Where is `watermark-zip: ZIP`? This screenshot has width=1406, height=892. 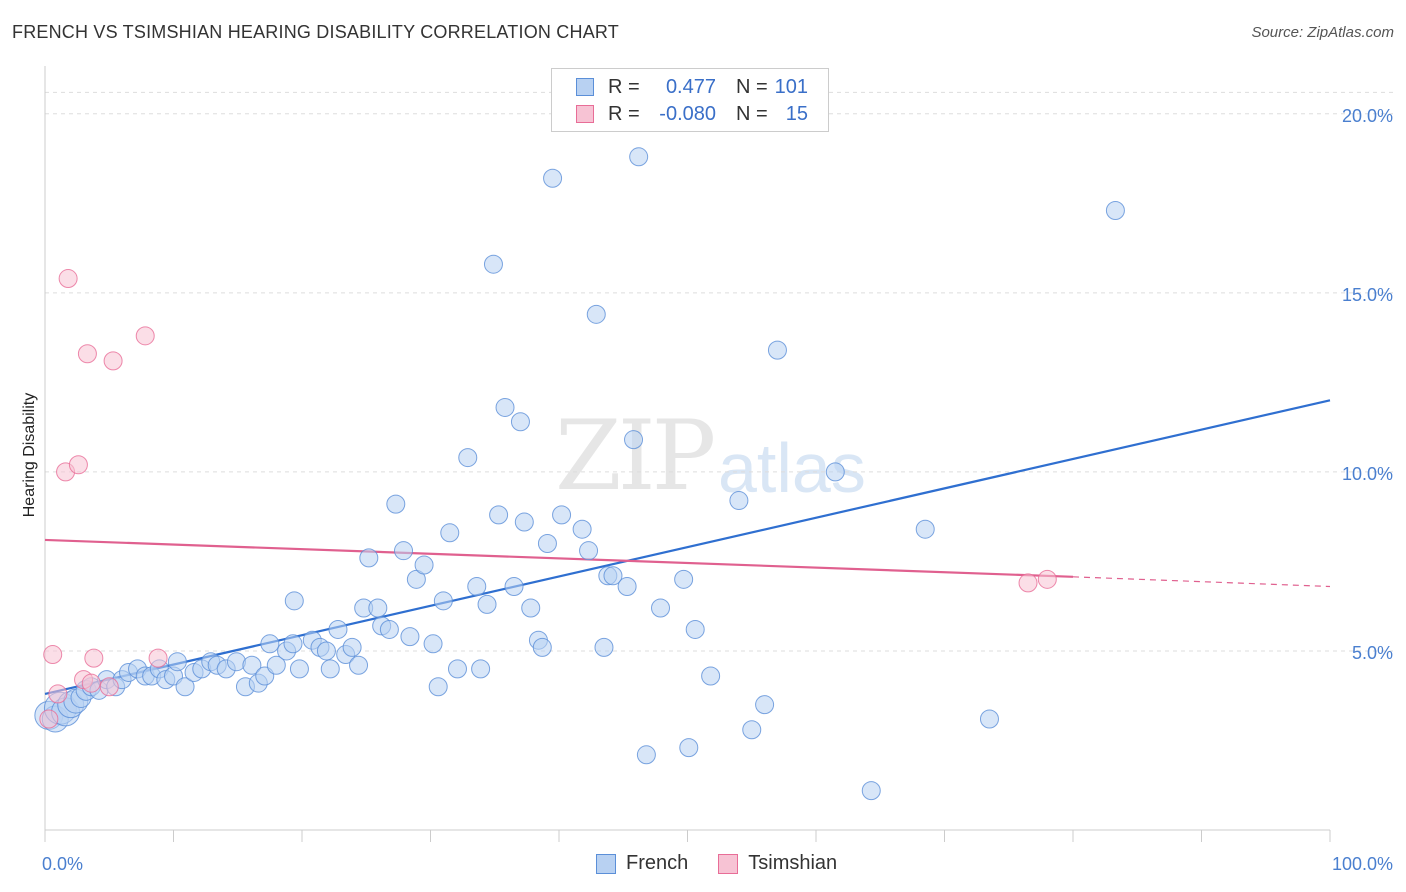
watermark-zip: ZIP is located at coordinates (635, 456).